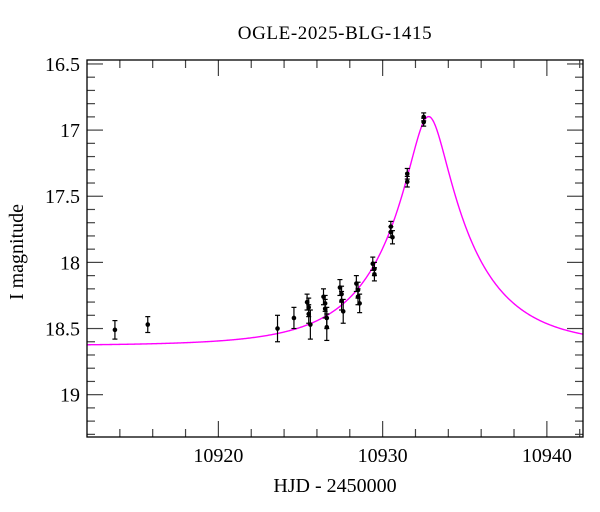  I want to click on x-tick-label: 10940, so click(547, 456).